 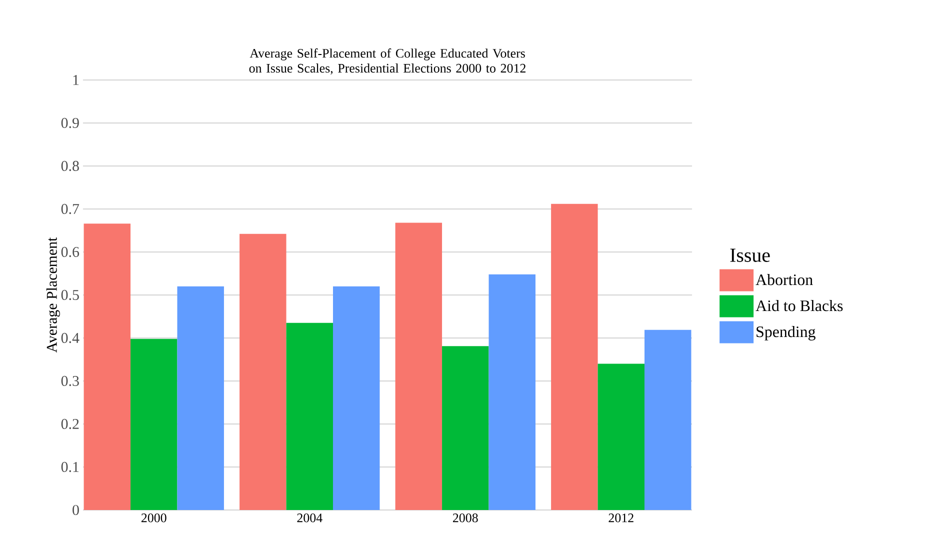 What do you see at coordinates (70, 424) in the screenshot?
I see `y-tick-label: 0.2` at bounding box center [70, 424].